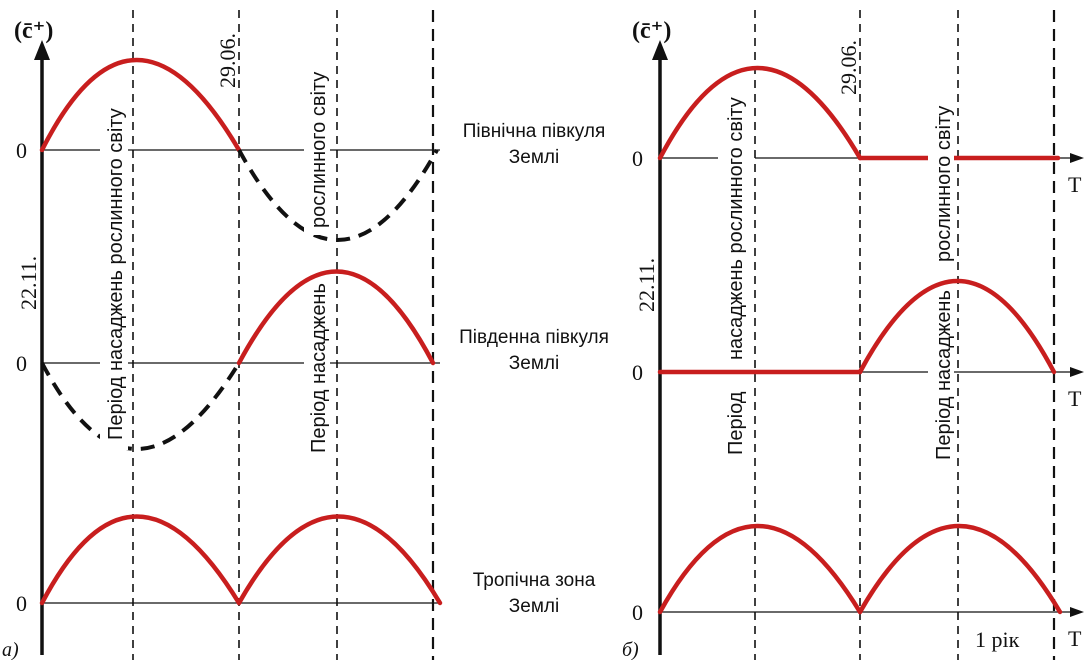  What do you see at coordinates (534, 363) in the screenshot?
I see `left-row-2-label-2: Землі` at bounding box center [534, 363].